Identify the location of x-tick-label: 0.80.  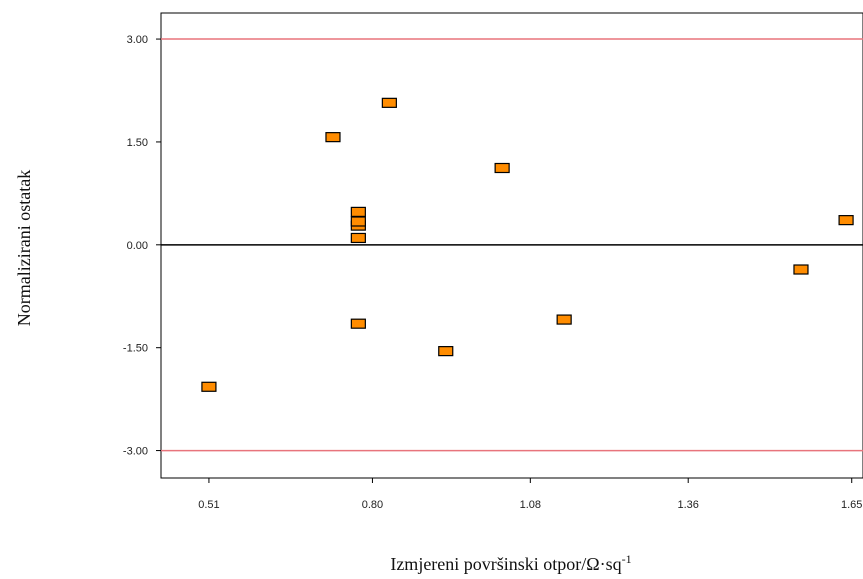
(372, 505).